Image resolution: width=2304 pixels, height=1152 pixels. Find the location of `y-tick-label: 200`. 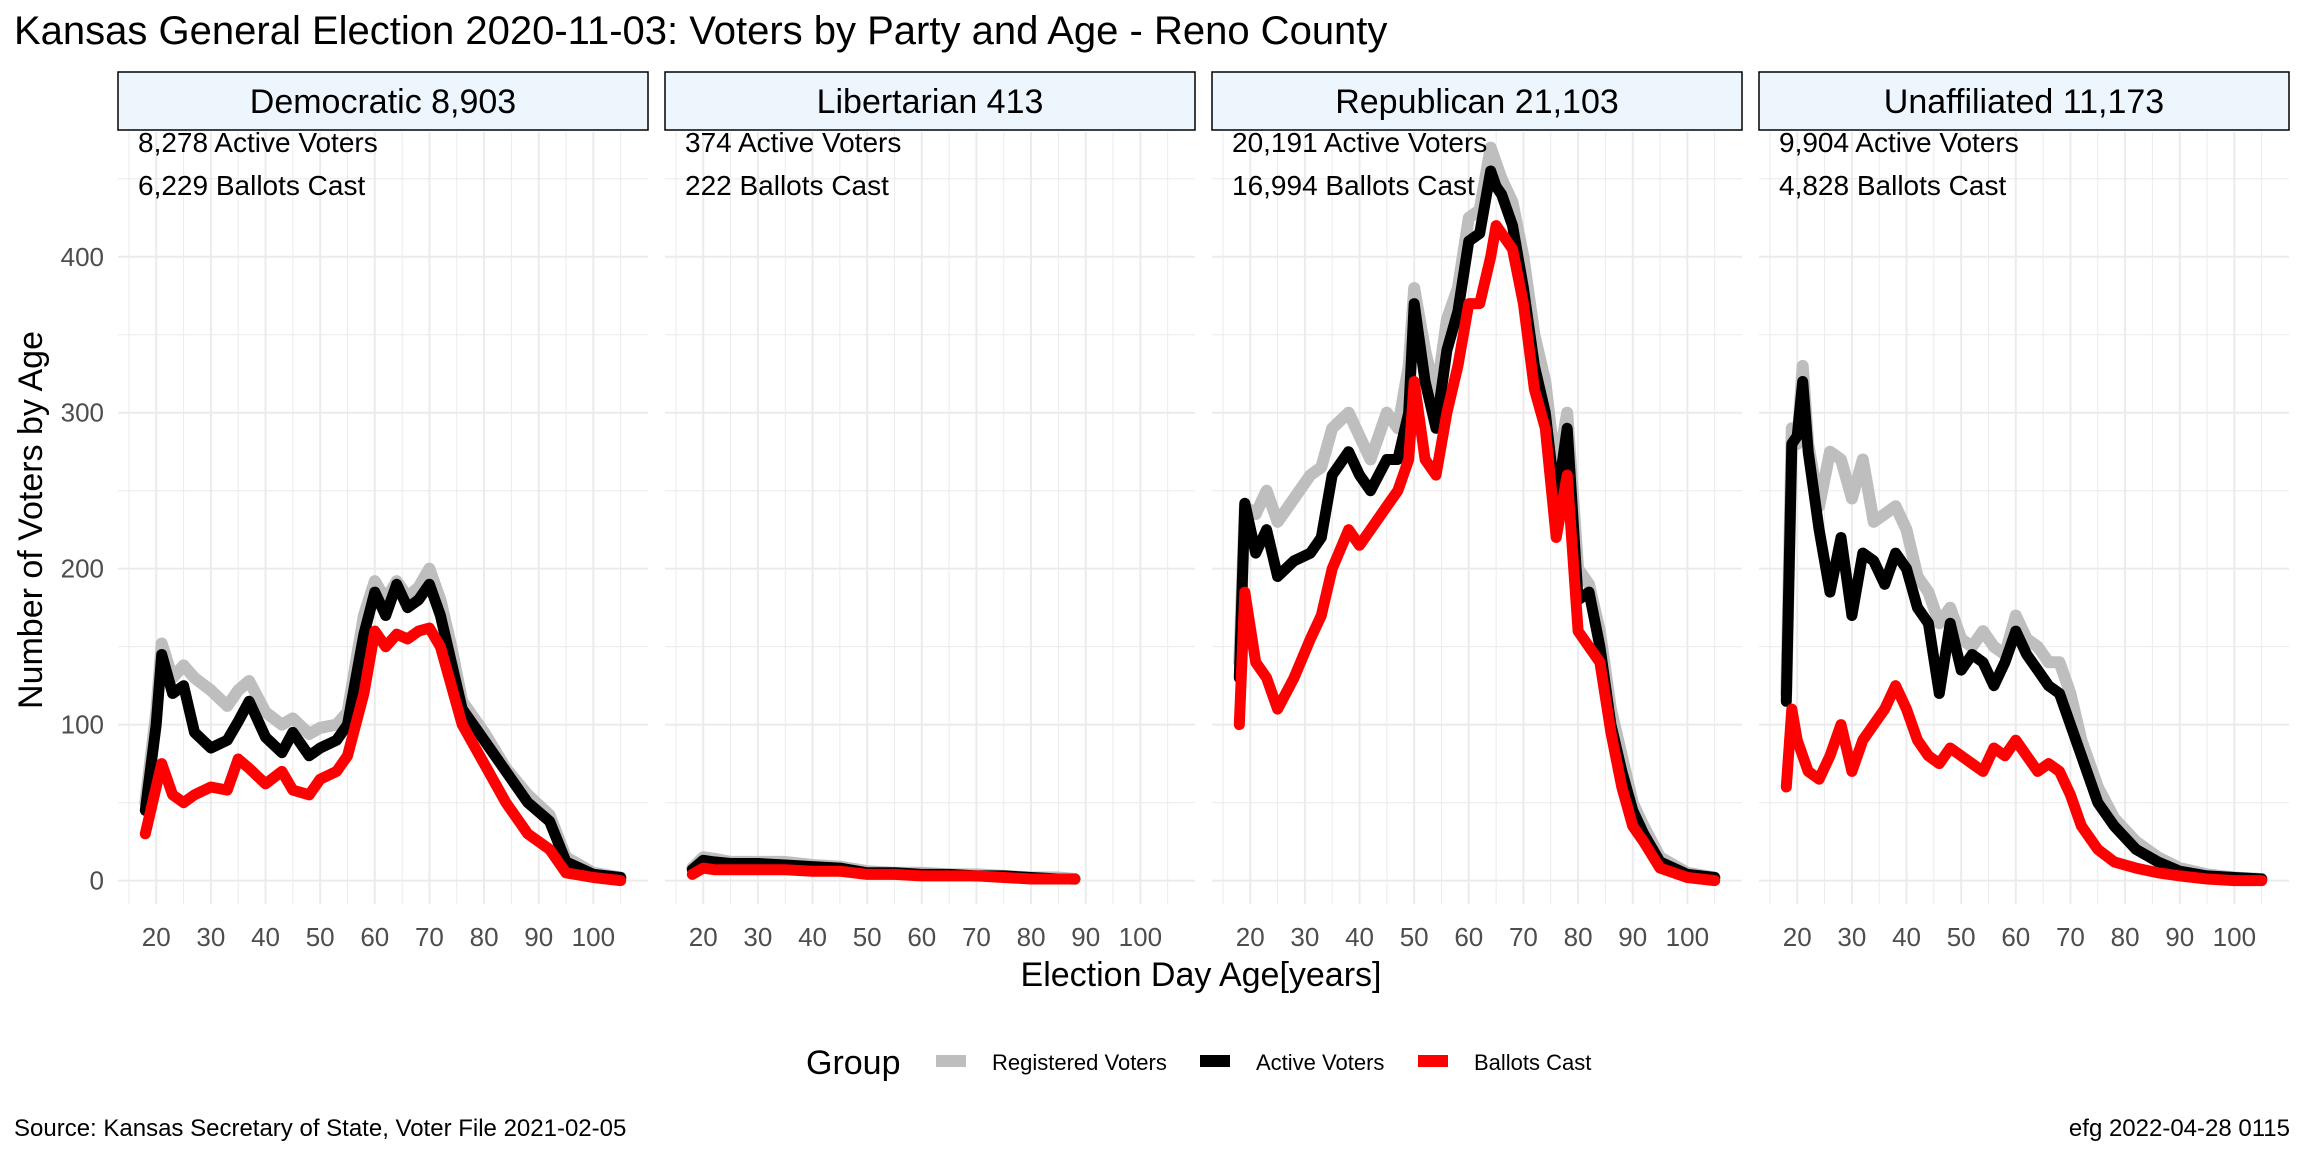

y-tick-label: 200 is located at coordinates (82, 569).